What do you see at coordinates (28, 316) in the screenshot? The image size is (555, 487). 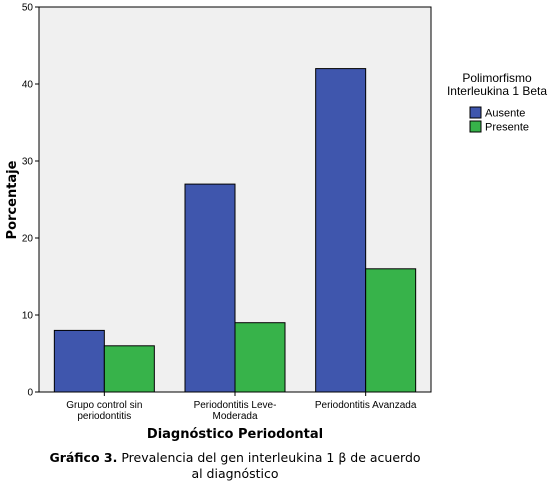 I see `y-tick-label: 10` at bounding box center [28, 316].